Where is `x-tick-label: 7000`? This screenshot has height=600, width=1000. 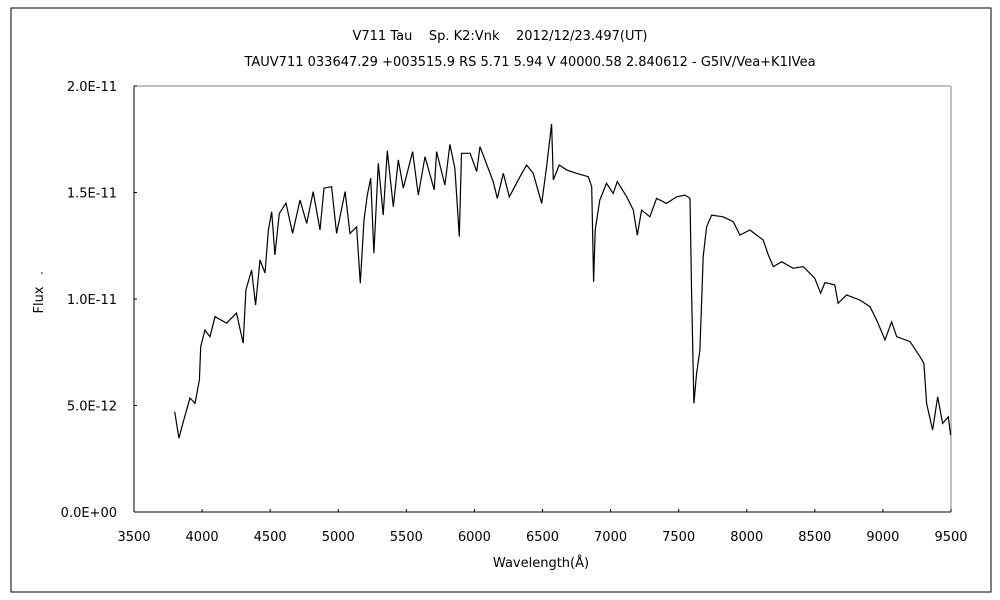
x-tick-label: 7000 is located at coordinates (610, 537).